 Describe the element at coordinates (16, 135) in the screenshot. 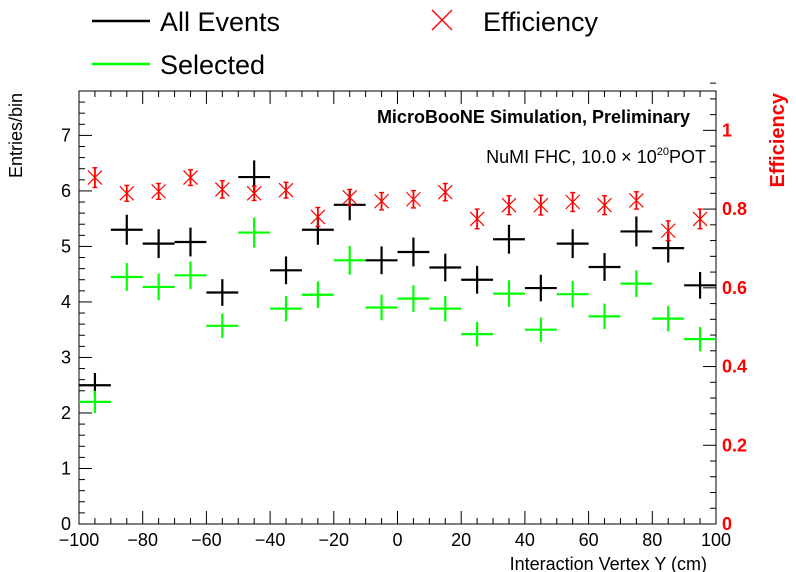

I see `y-axis-label: Entries/bin` at that location.